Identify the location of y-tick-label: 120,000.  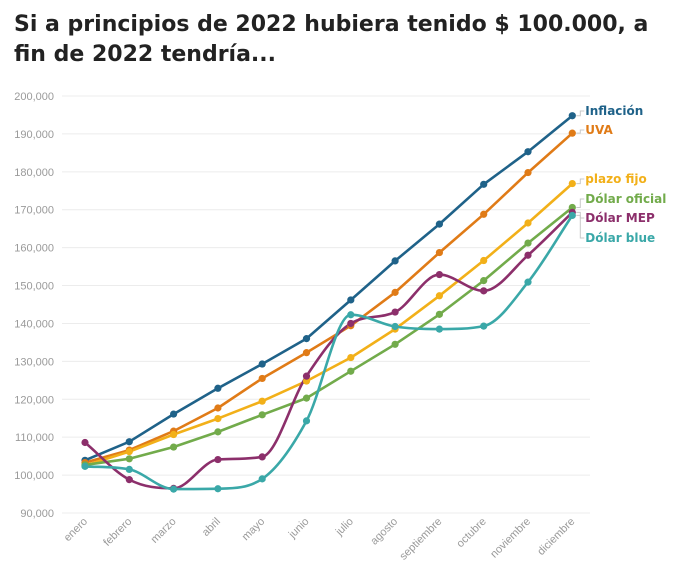
(34, 400).